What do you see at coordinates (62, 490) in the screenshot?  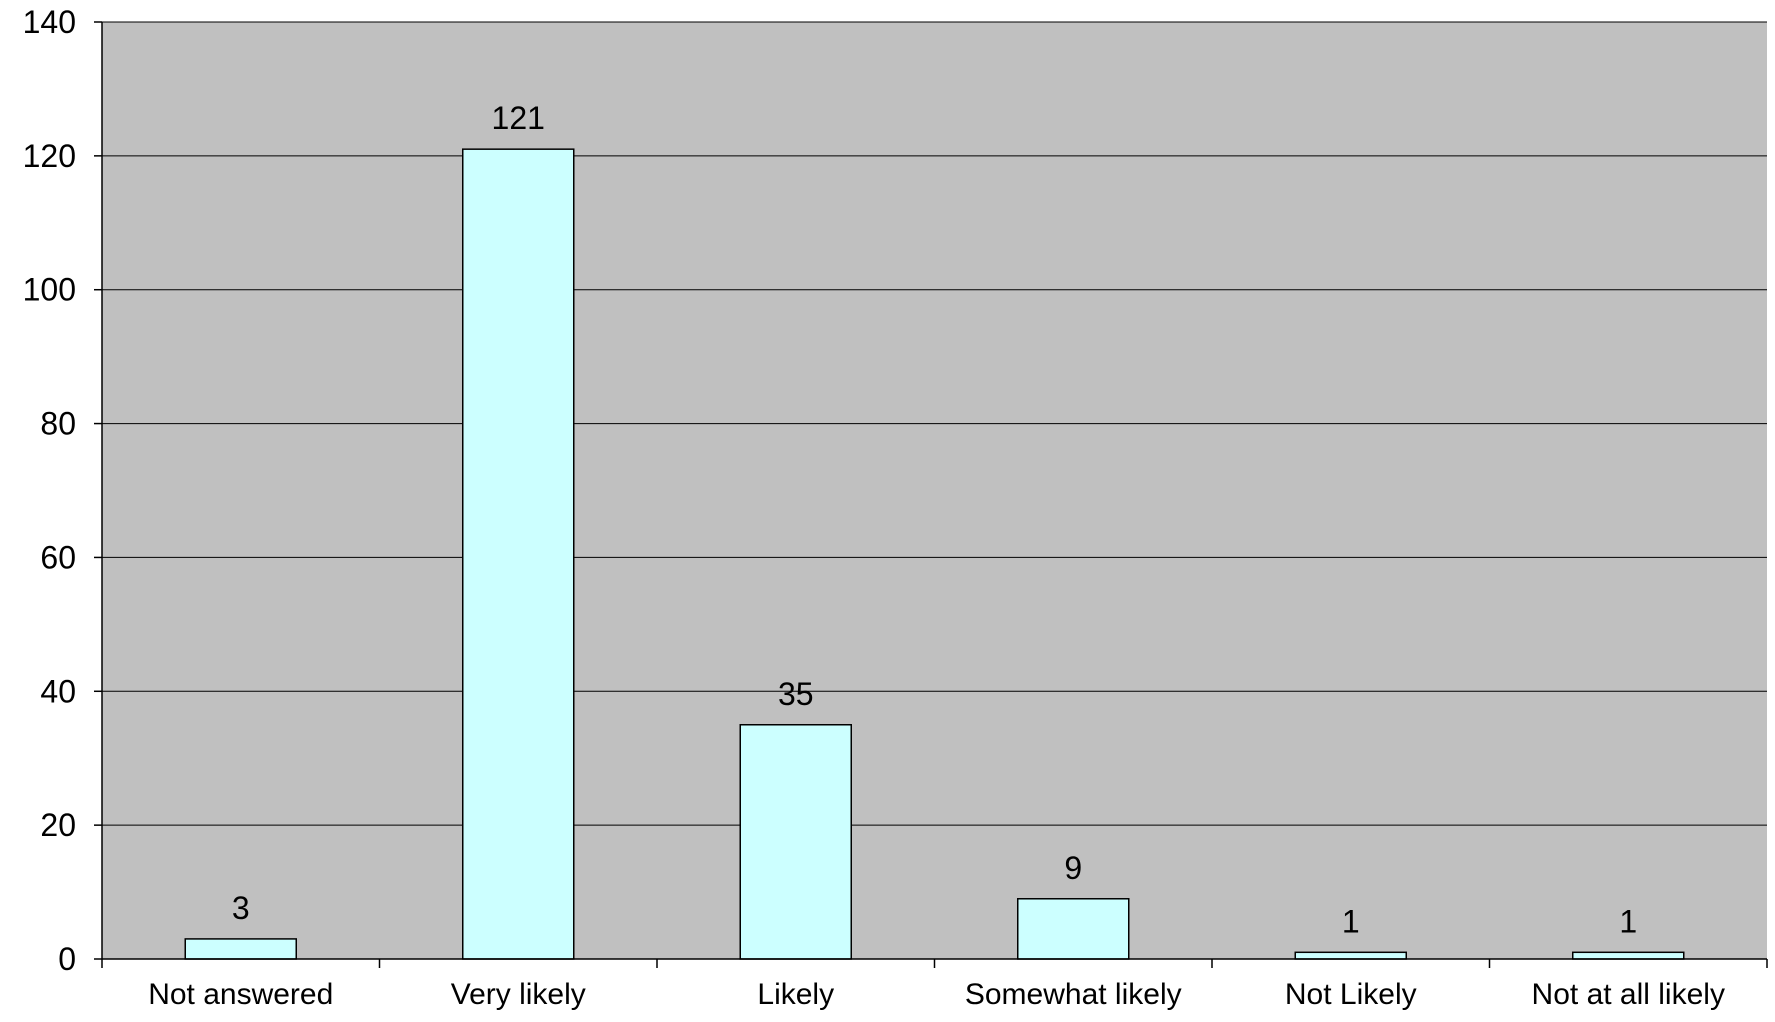 I see `y-axis-ticks: 0 20 40 60 80 100 120 140` at bounding box center [62, 490].